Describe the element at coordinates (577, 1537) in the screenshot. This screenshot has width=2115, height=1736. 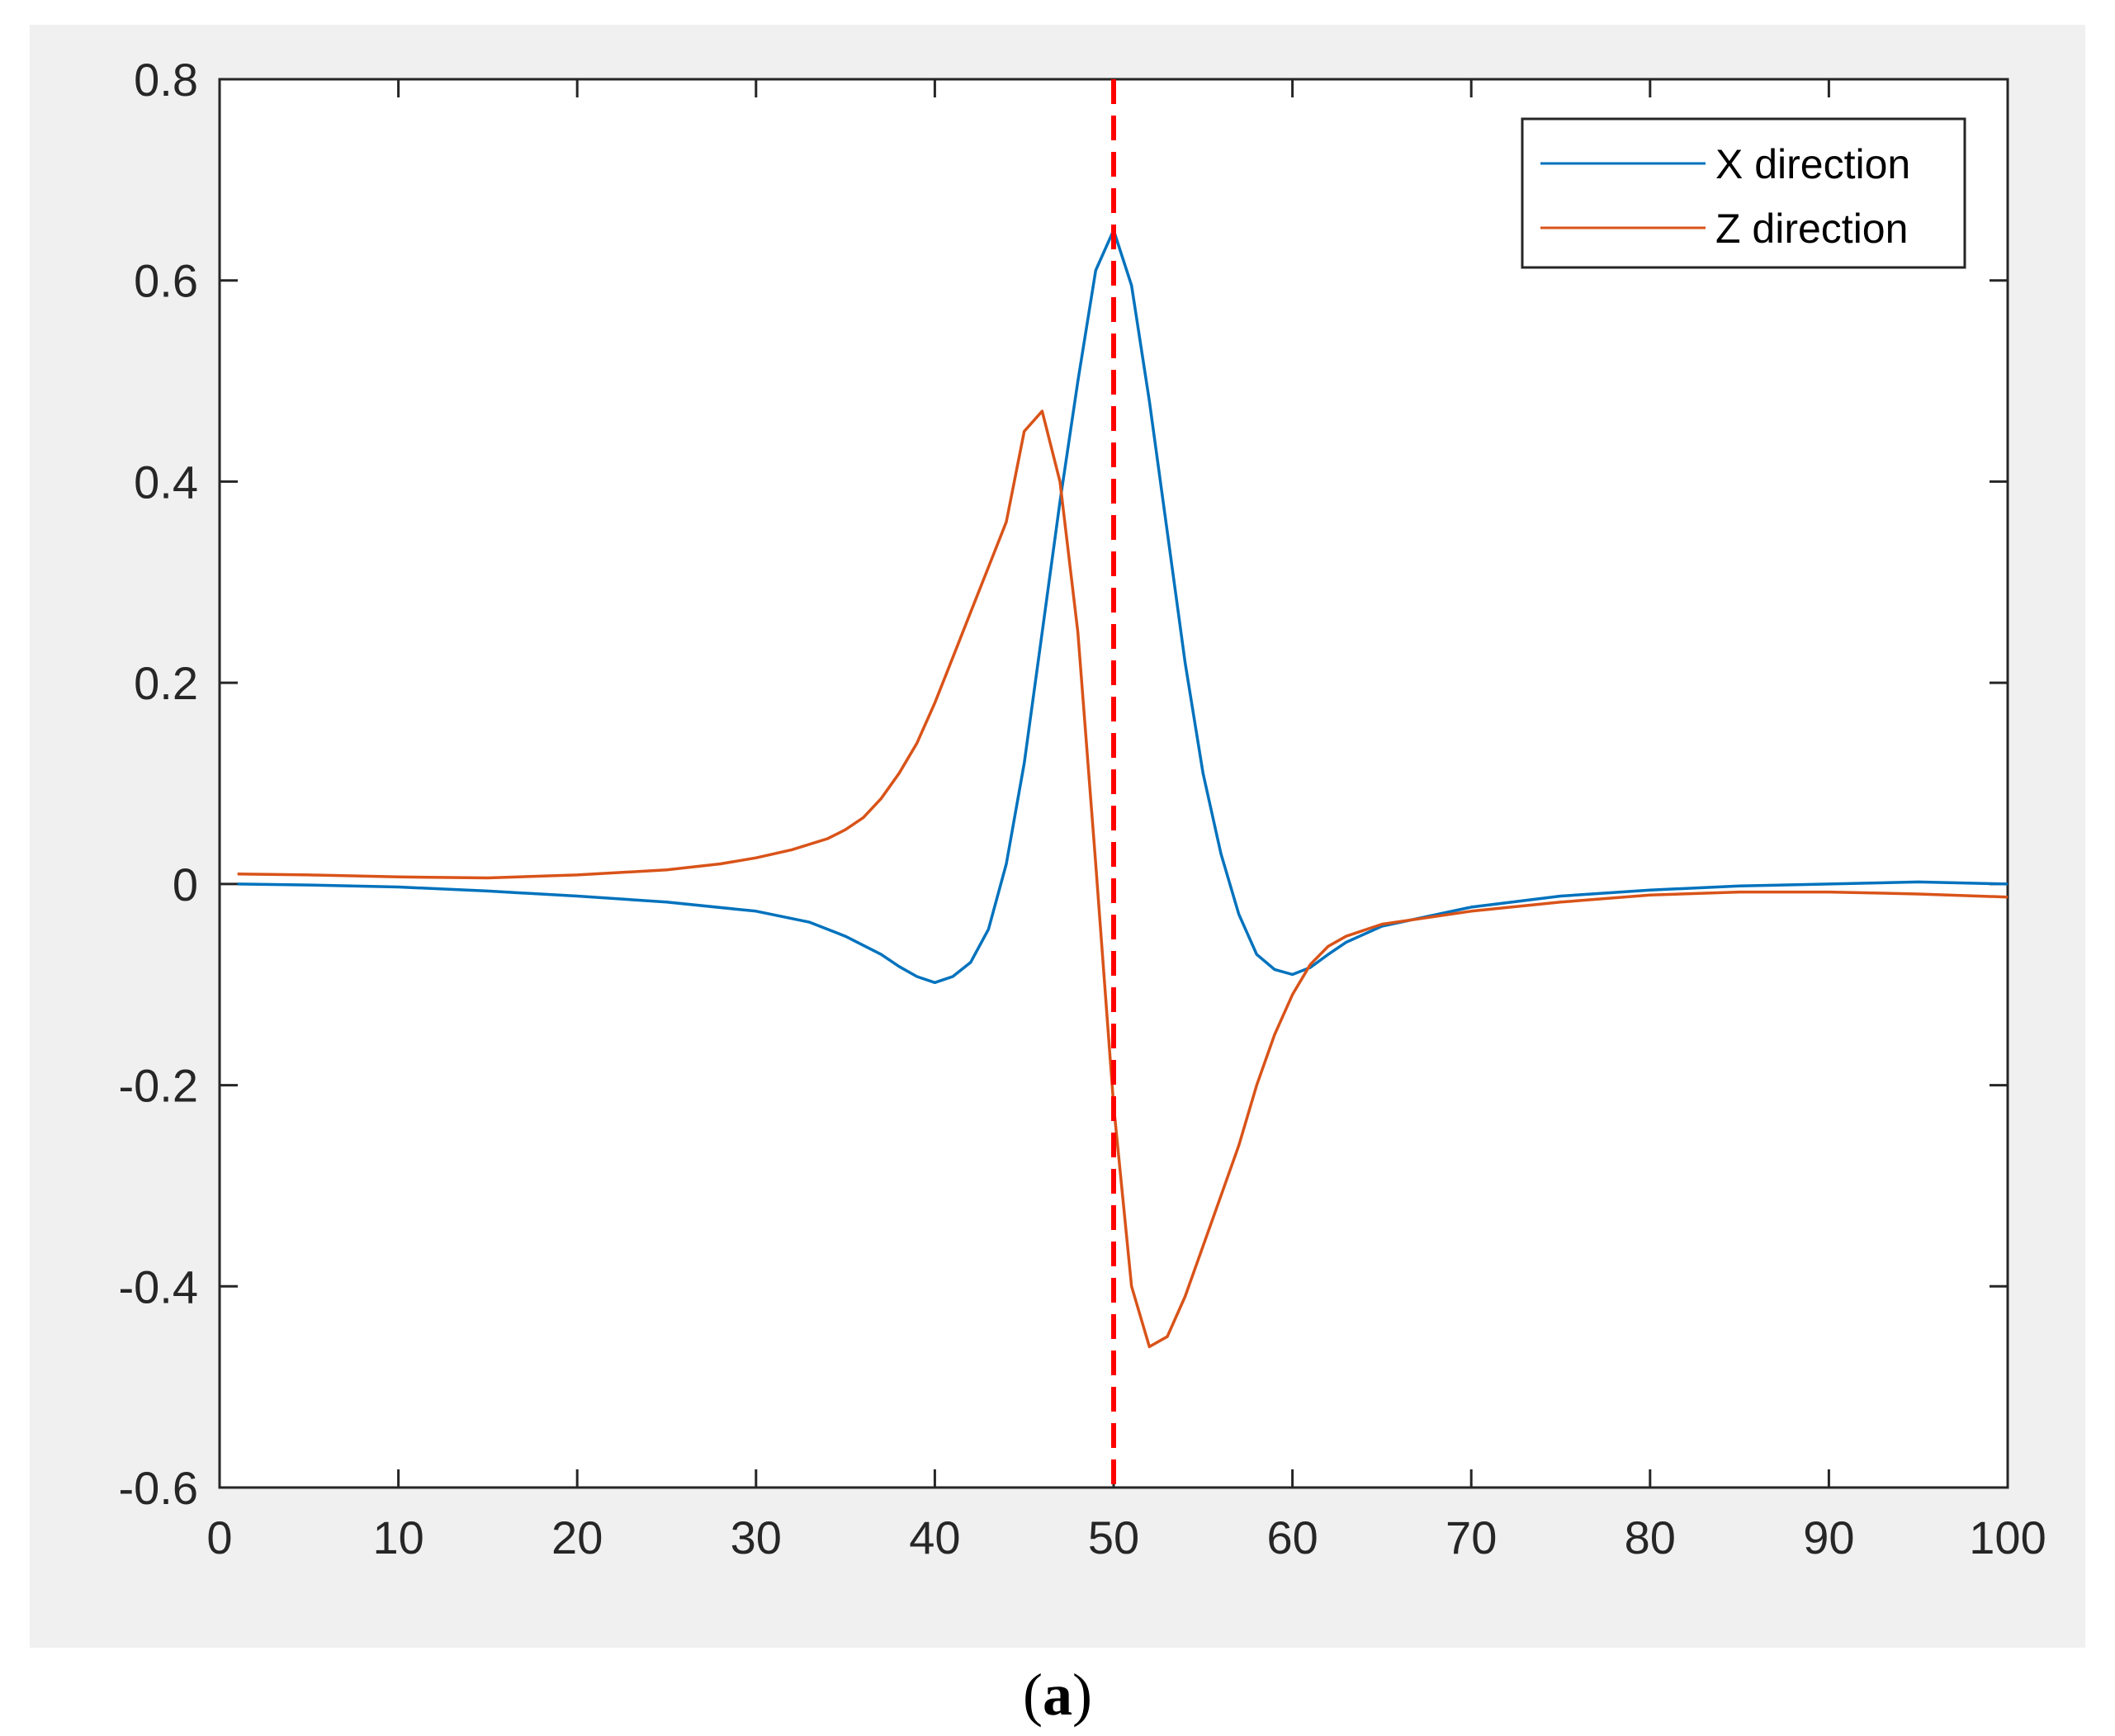
I see `x-tick-label: 20` at that location.